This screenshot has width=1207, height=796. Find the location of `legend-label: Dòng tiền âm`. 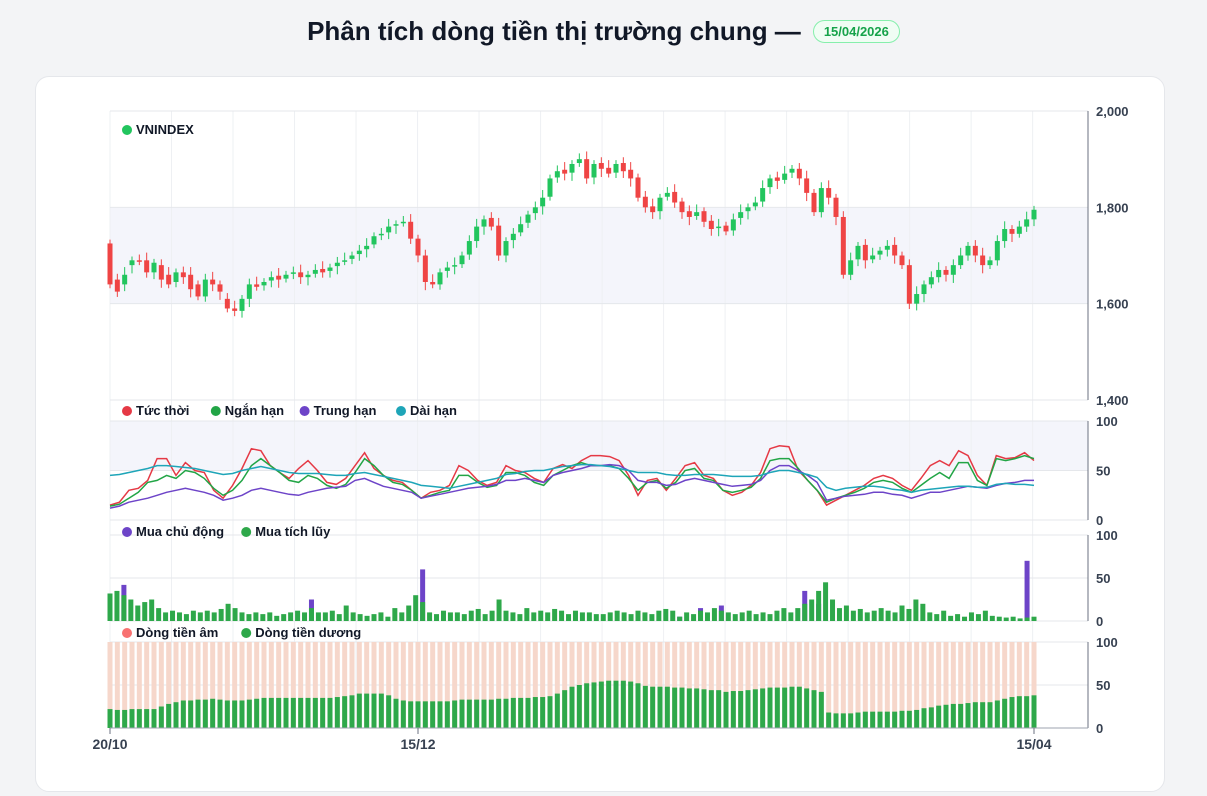

legend-label: Dòng tiền âm is located at coordinates (177, 632).